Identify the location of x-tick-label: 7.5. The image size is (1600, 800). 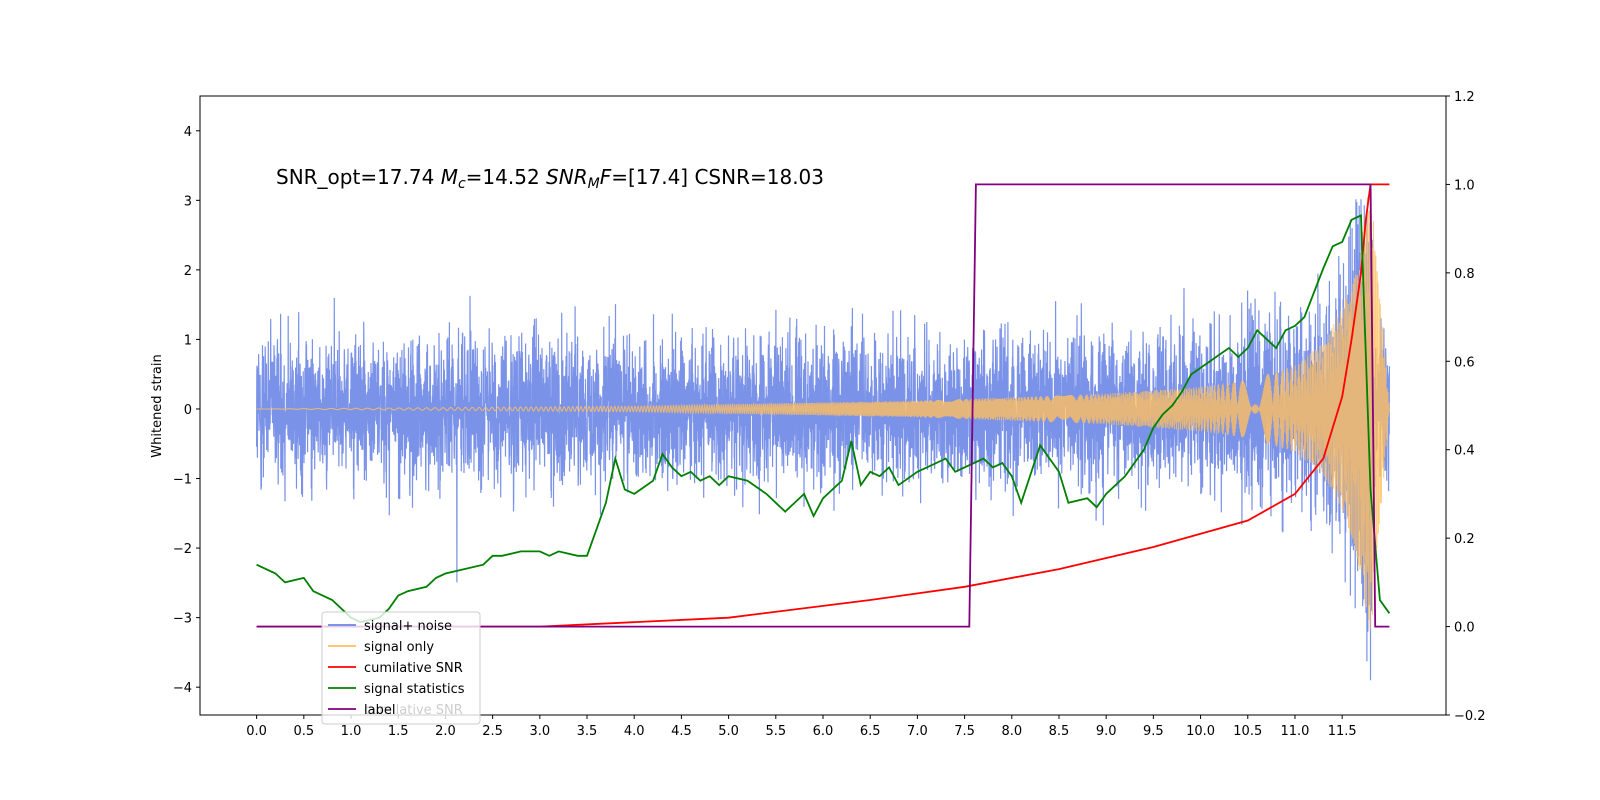
(964, 731).